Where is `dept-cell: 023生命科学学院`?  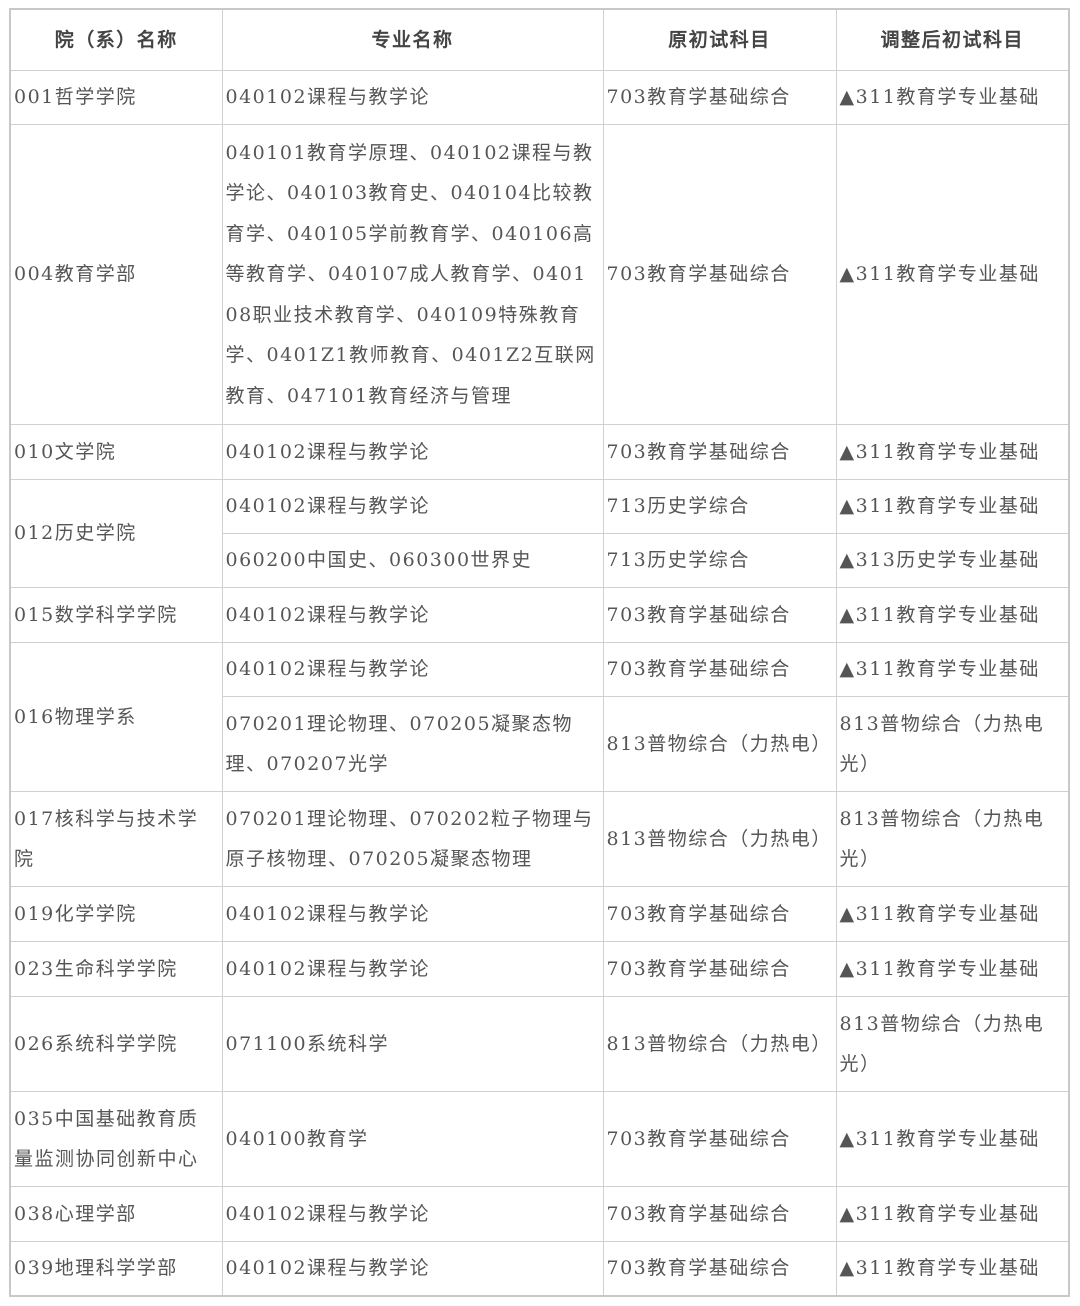 dept-cell: 023生命科学学院 is located at coordinates (116, 969).